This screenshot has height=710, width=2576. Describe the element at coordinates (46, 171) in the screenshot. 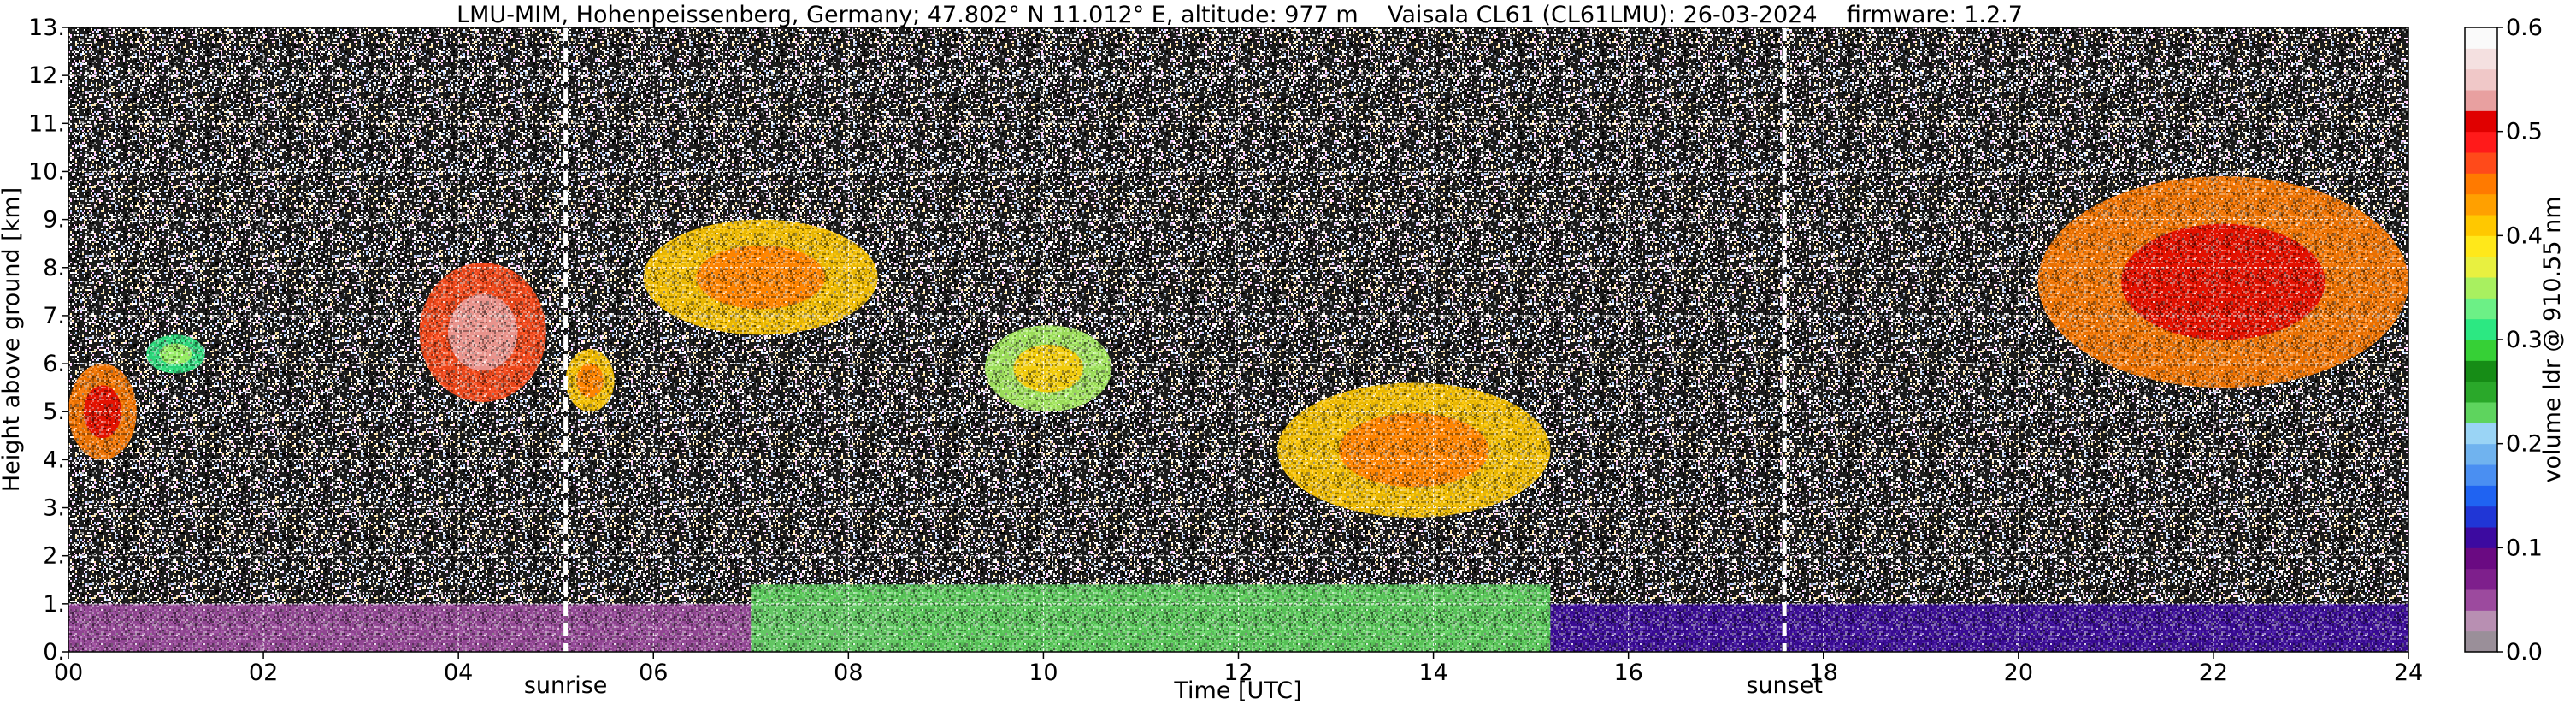

I see `y-tick-label: 10.` at that location.